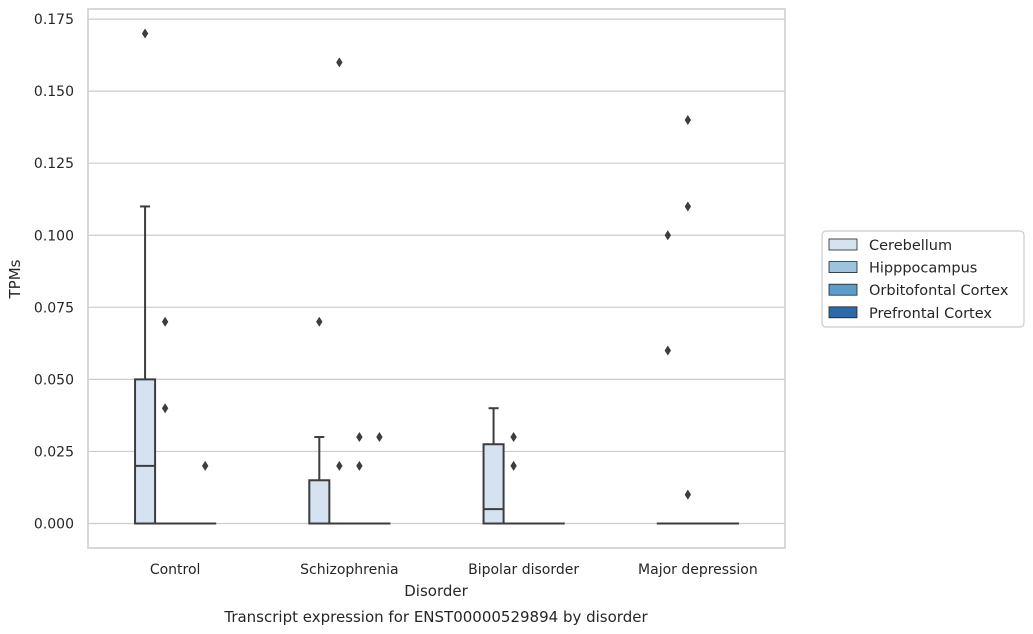 The height and width of the screenshot is (634, 1033). What do you see at coordinates (54, 525) in the screenshot?
I see `y-tick-label: 0.000` at bounding box center [54, 525].